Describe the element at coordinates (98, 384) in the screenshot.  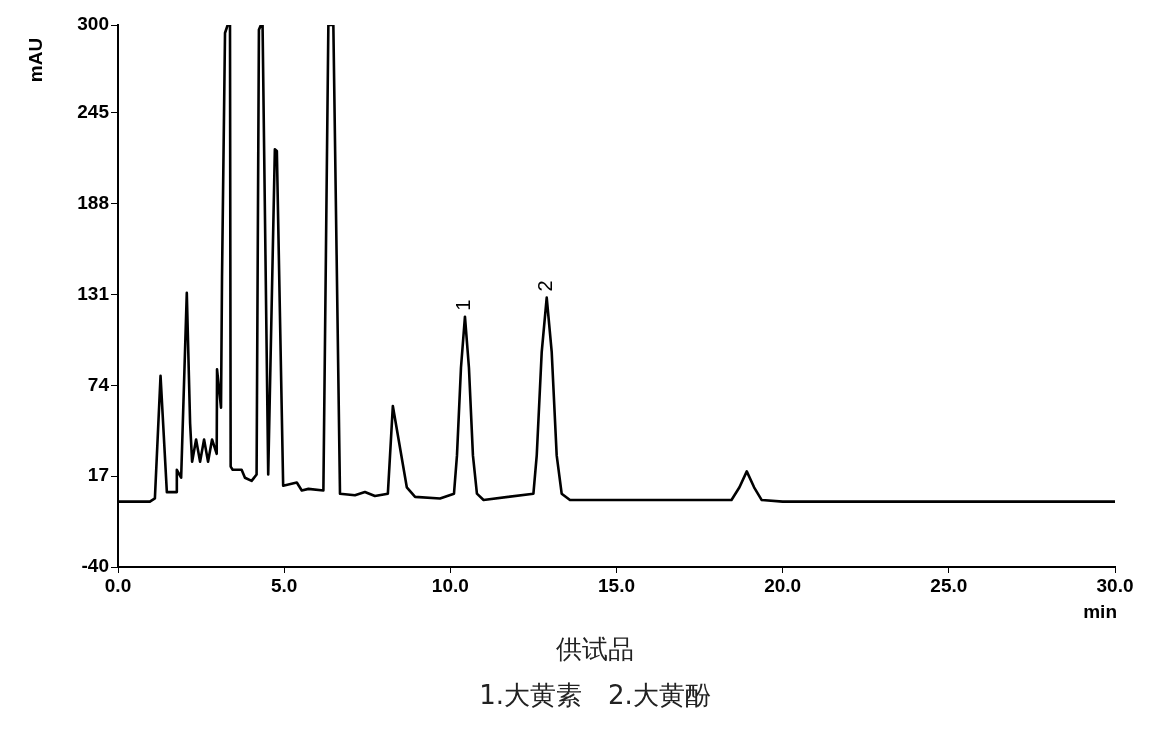
I see `y-tick-label: 74` at that location.